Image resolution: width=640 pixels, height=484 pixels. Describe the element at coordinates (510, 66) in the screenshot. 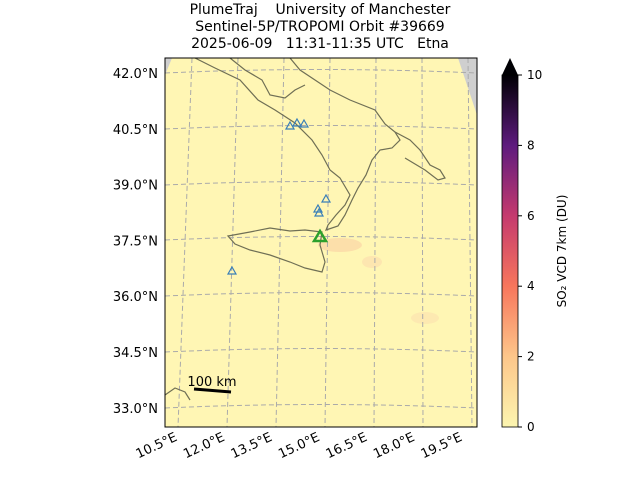

I see `colorbar-extend` at that location.